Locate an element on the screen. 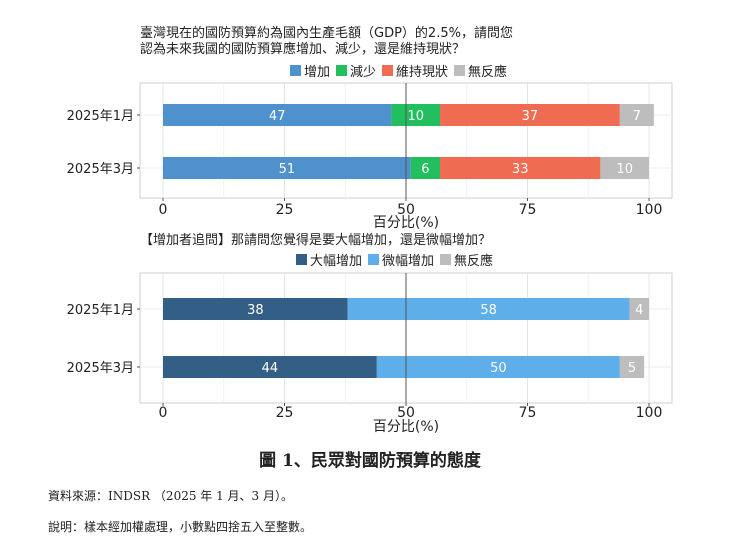  data-label: 58 is located at coordinates (488, 310).